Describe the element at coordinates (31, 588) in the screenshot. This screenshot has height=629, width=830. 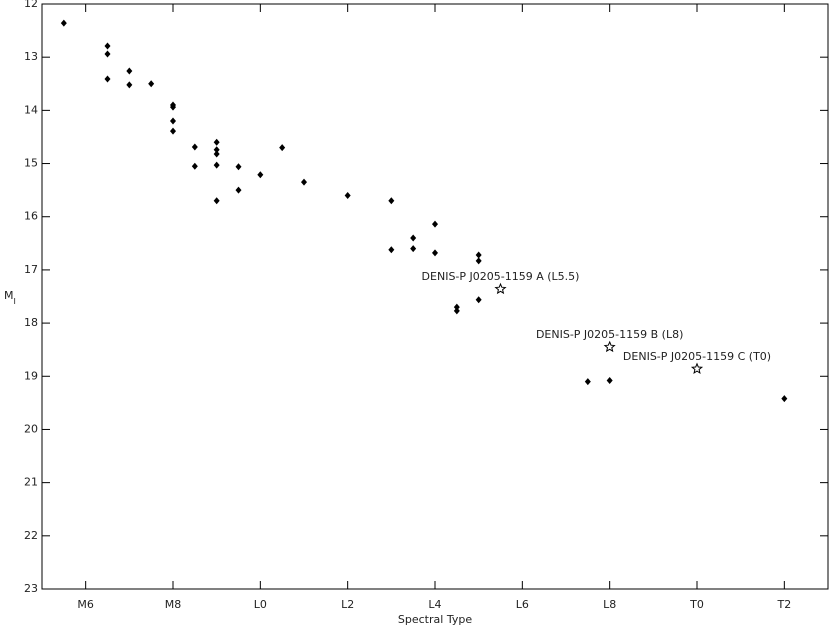
I see `y-tick-label: 23` at that location.